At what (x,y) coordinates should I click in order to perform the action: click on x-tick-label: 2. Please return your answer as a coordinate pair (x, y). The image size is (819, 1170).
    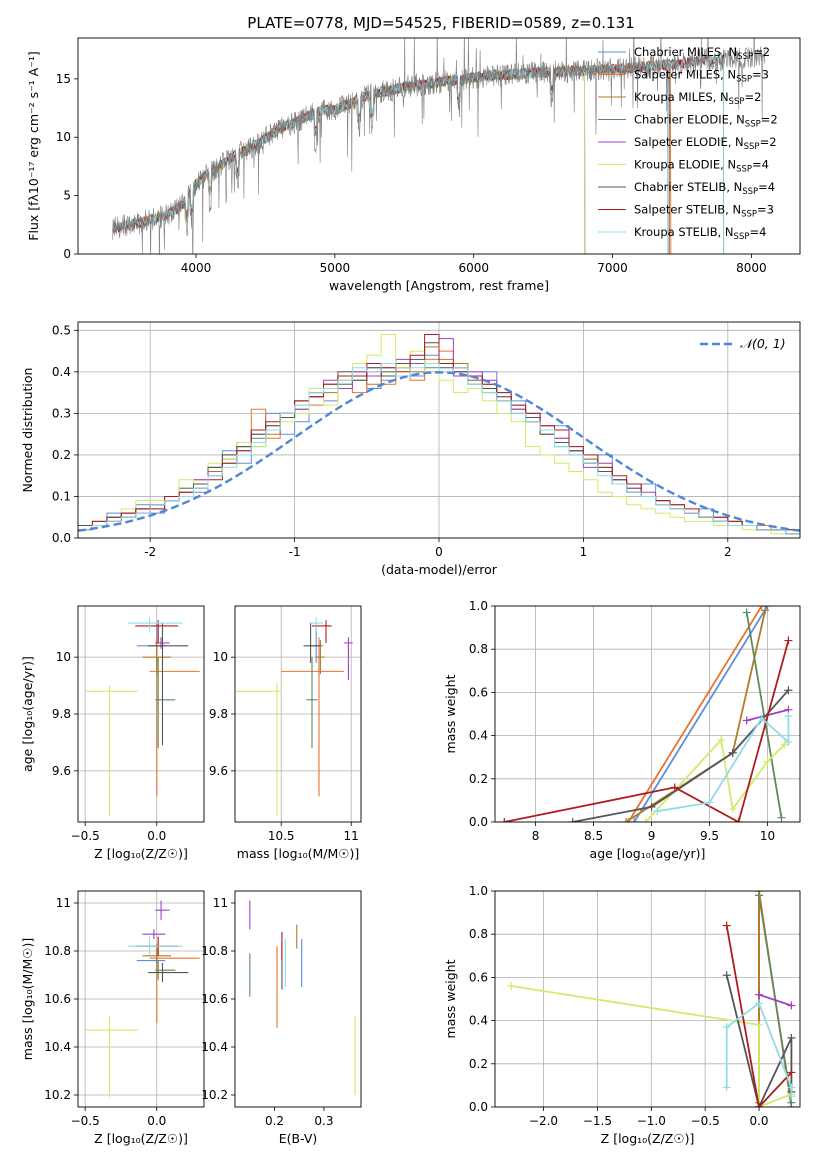
    Looking at the image, I should click on (728, 552).